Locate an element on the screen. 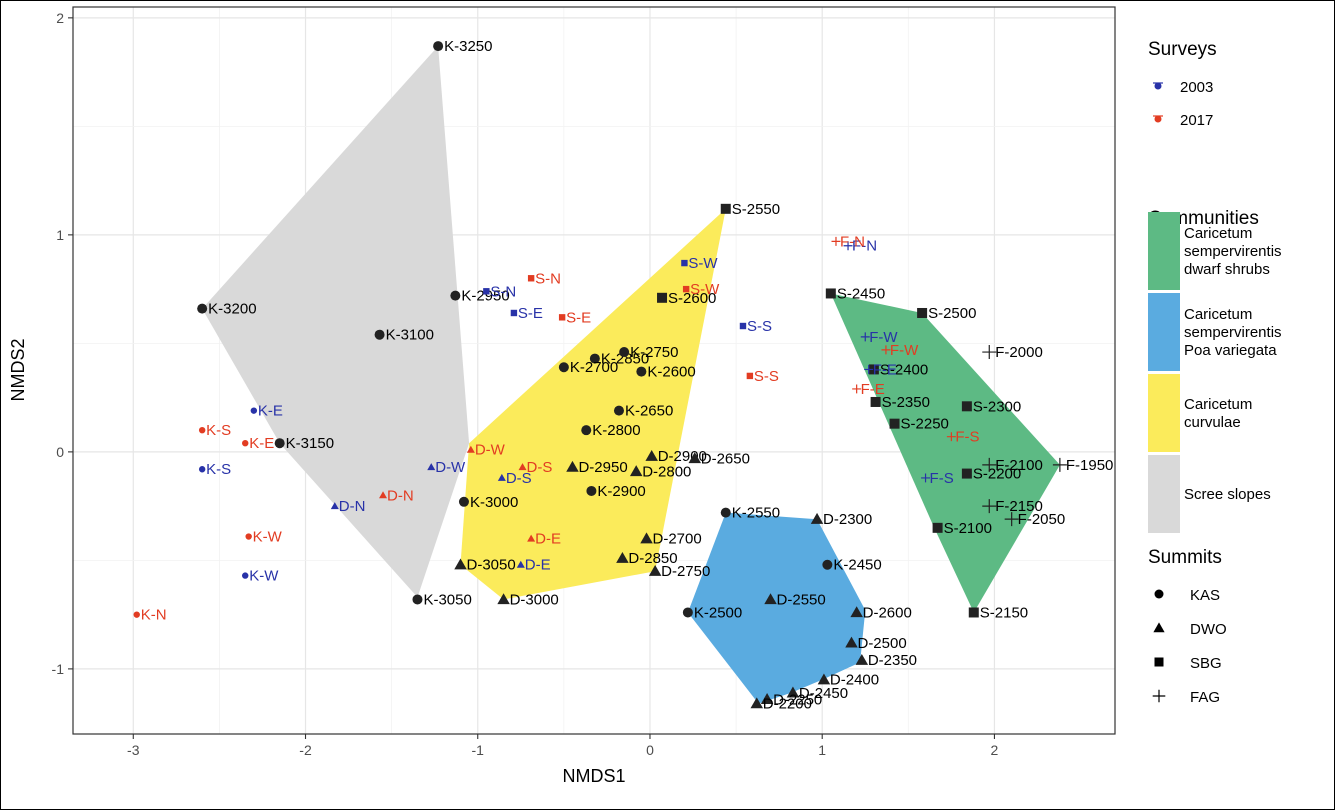 This screenshot has width=1337, height=812. point-label: K-3050 is located at coordinates (447, 599).